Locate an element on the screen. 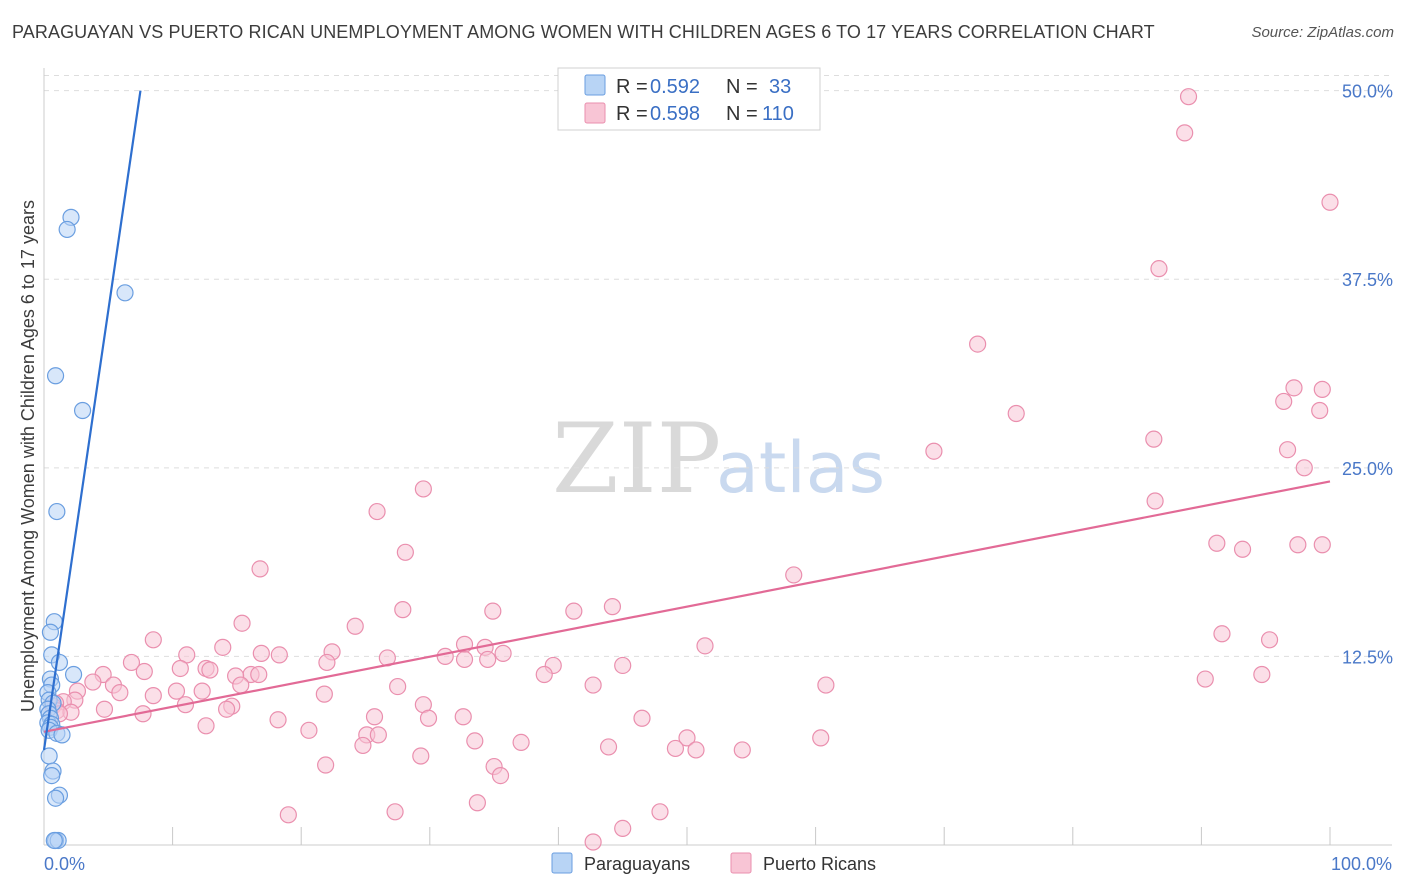 This screenshot has height=892, width=1406. legend-r-label-2: R = is located at coordinates (632, 114).